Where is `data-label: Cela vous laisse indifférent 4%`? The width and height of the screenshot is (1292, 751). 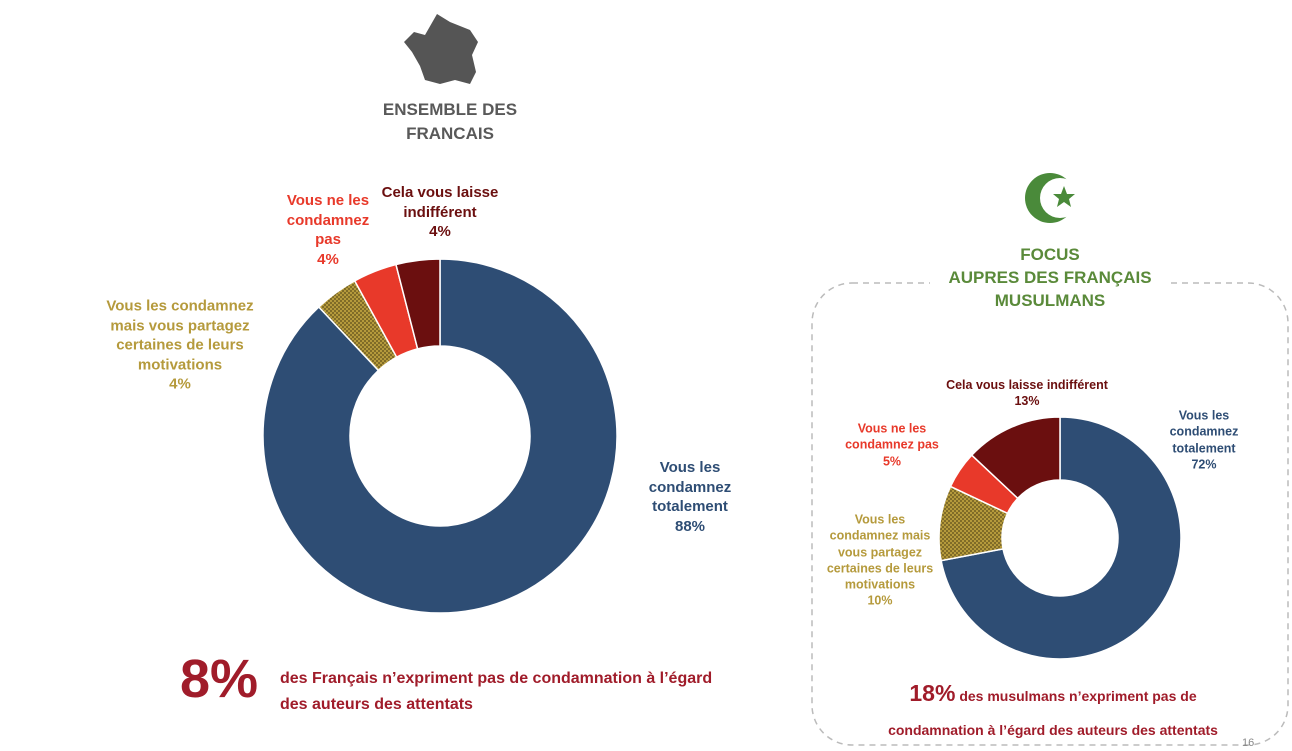
data-label: Cela vous laisse indifférent 4% is located at coordinates (440, 212).